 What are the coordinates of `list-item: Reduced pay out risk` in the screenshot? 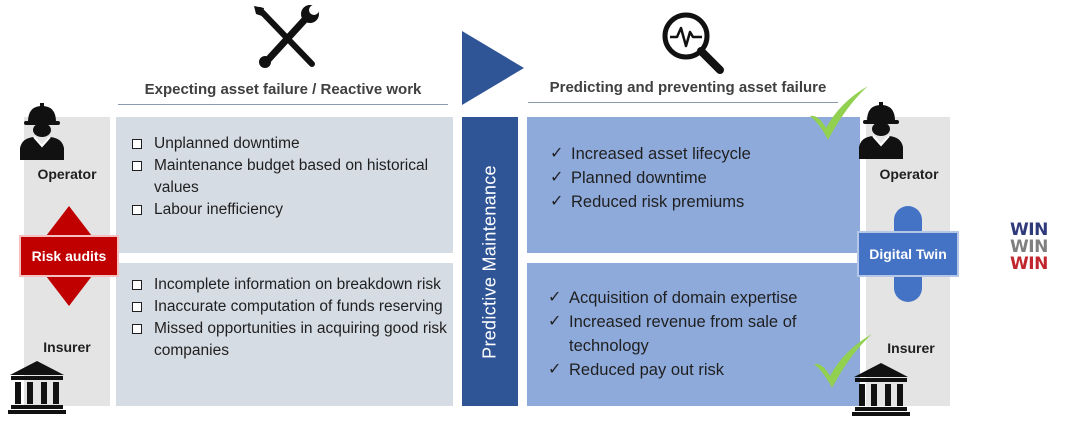 It's located at (689, 370).